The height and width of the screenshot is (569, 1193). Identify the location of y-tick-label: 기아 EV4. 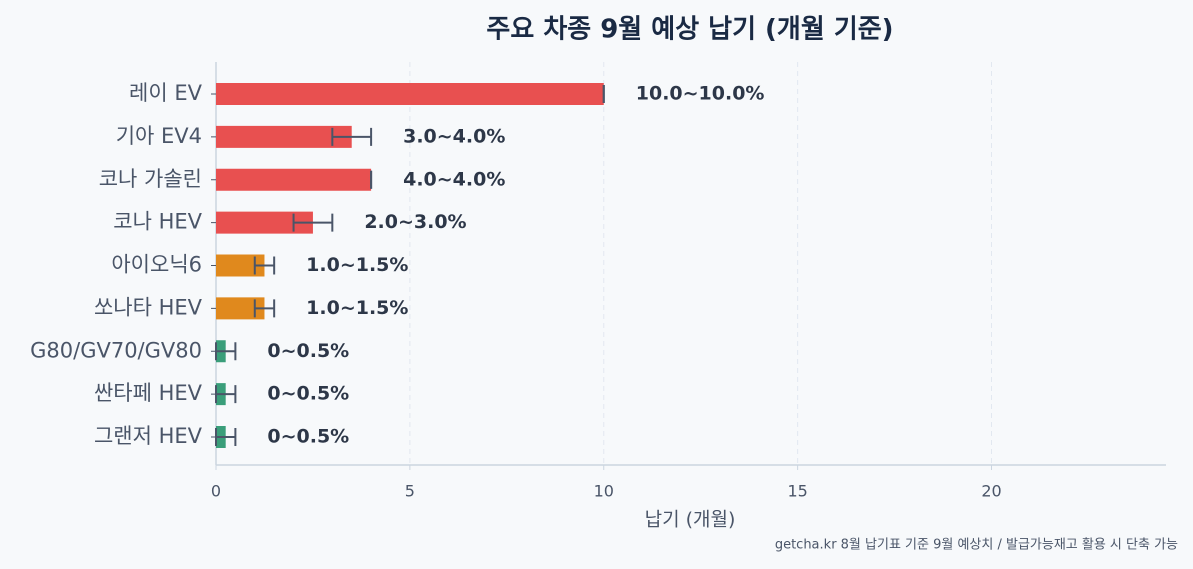
(159, 136).